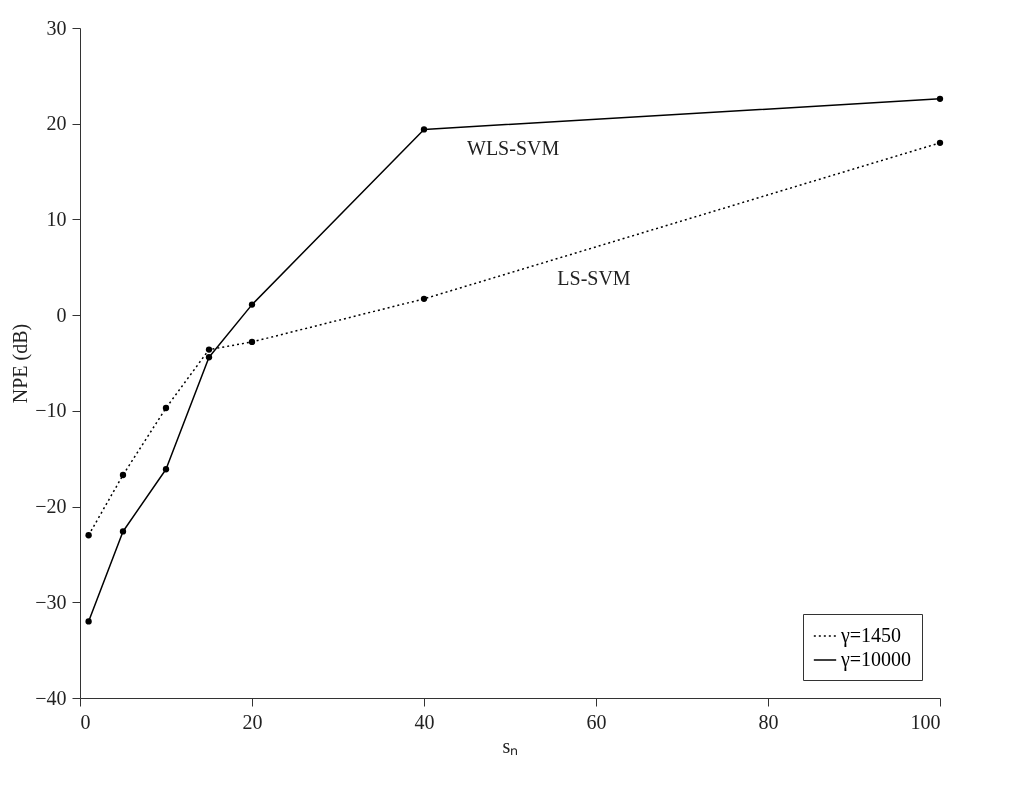 The height and width of the screenshot is (787, 1015). I want to click on x-axis-title: sₙ, so click(510, 745).